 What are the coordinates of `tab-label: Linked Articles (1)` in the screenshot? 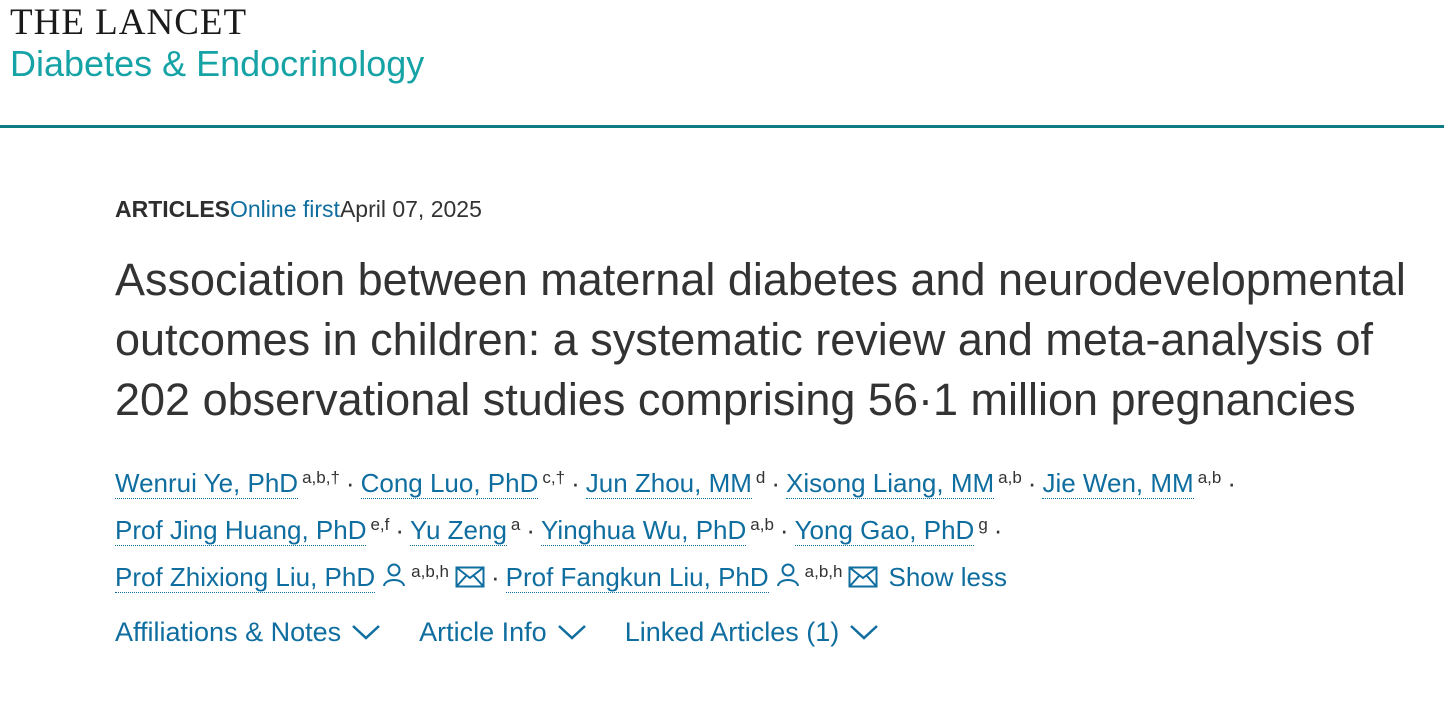 It's located at (732, 631).